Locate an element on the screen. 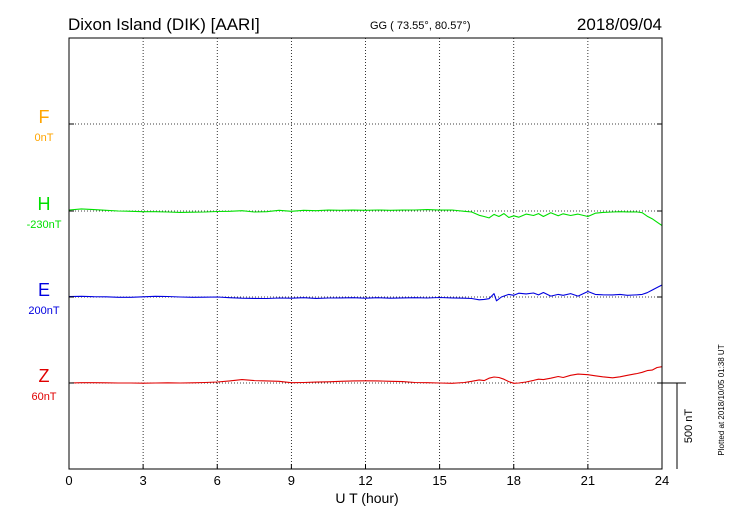 The image size is (730, 520). station-title: Dixon Island (DIK) [AARI] is located at coordinates (164, 24).